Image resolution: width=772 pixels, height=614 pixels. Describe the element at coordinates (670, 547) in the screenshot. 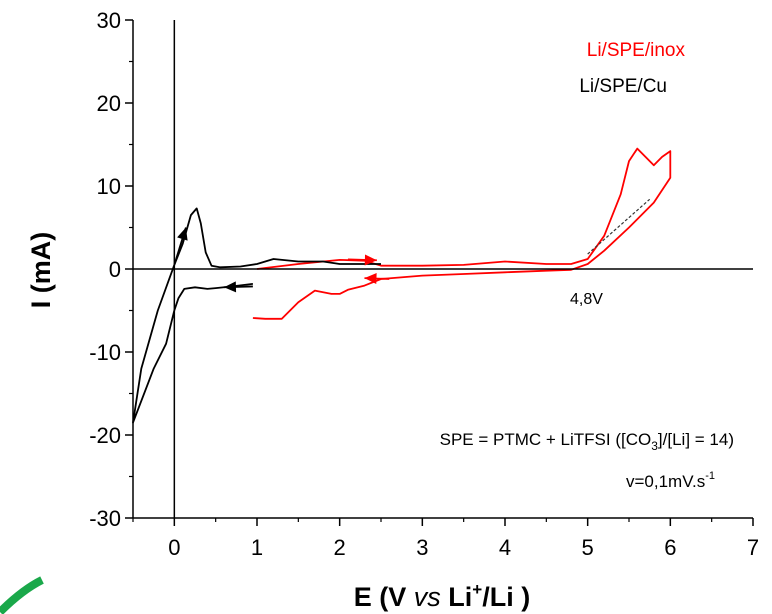

I see `x-tick-label: 6` at that location.